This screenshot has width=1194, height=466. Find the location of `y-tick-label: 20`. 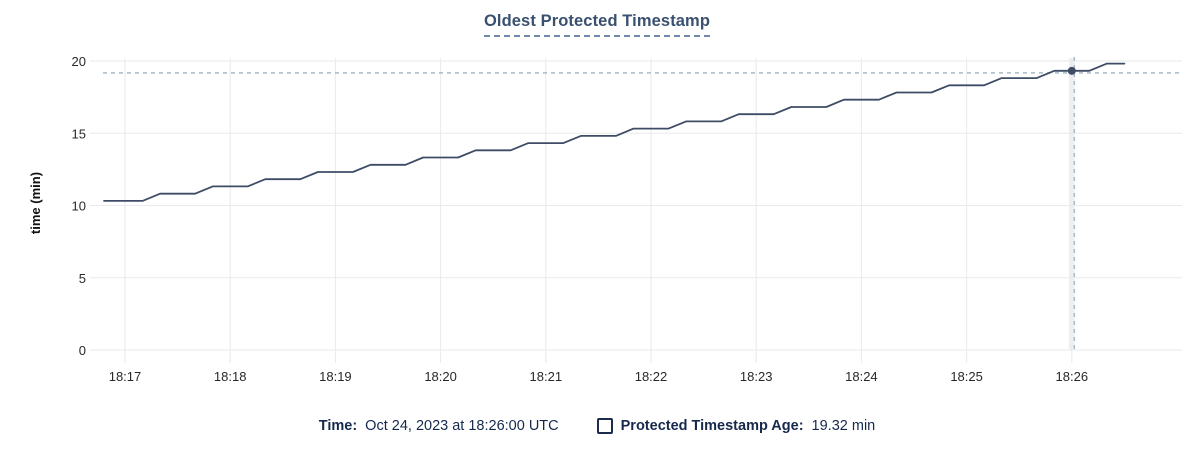

y-tick-label: 20 is located at coordinates (79, 61).